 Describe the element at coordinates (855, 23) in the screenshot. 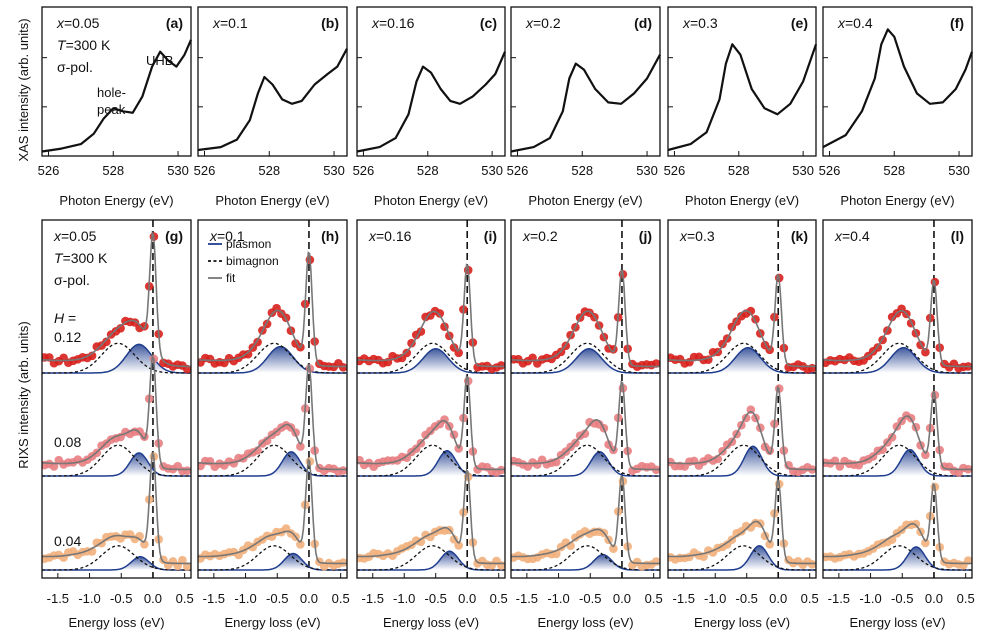

I see `panel-x-label: x=0.4` at that location.